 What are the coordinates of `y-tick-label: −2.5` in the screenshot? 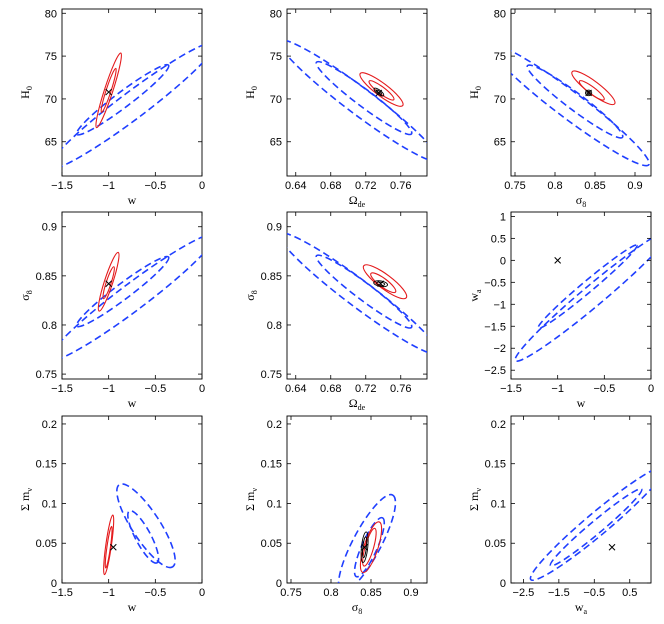 It's located at (495, 371).